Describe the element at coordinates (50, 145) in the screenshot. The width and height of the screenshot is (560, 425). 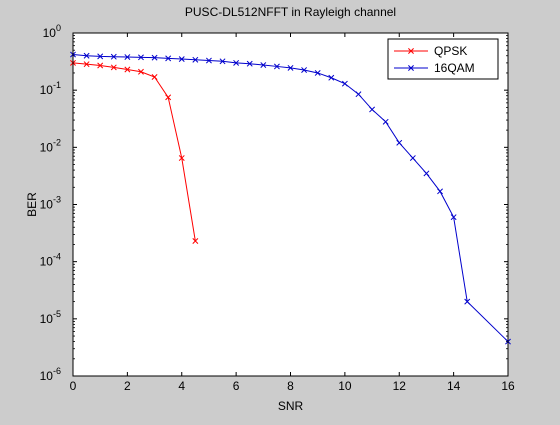
I see `y-tick-label: 10⁻²` at that location.